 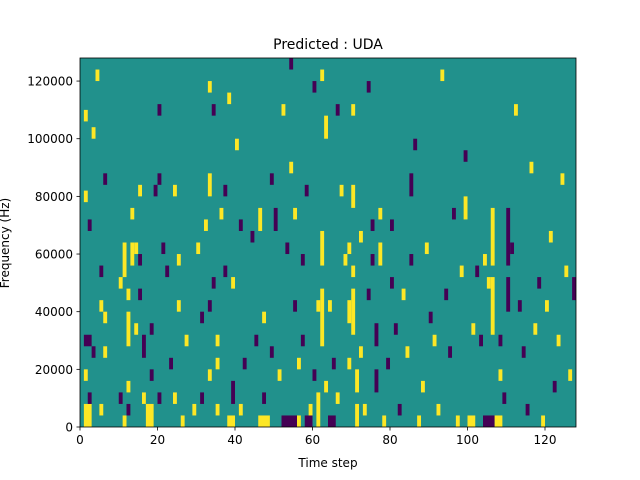 What do you see at coordinates (327, 463) in the screenshot?
I see `x-axis-label: Time step` at bounding box center [327, 463].